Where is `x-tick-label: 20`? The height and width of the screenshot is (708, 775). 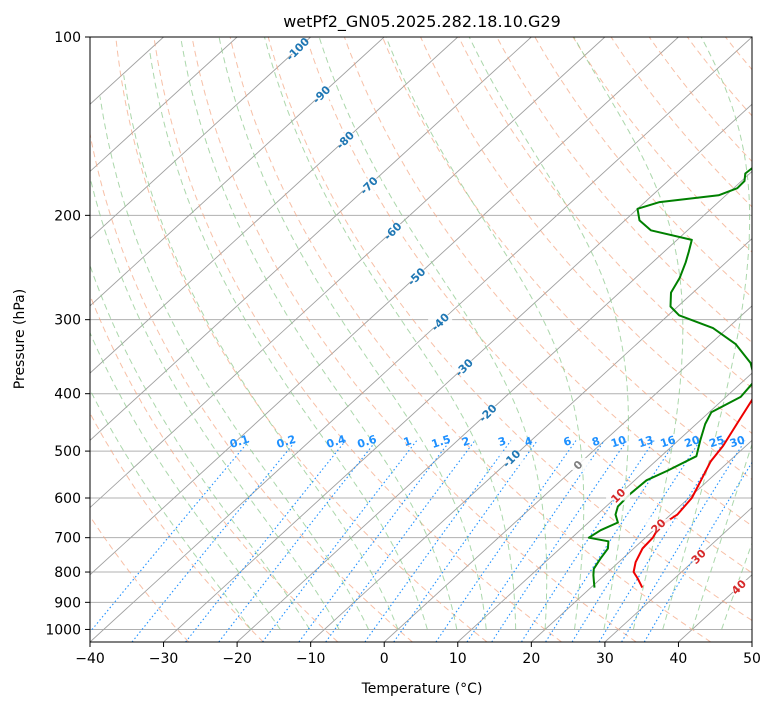
x-tick-label: 20 is located at coordinates (531, 659).